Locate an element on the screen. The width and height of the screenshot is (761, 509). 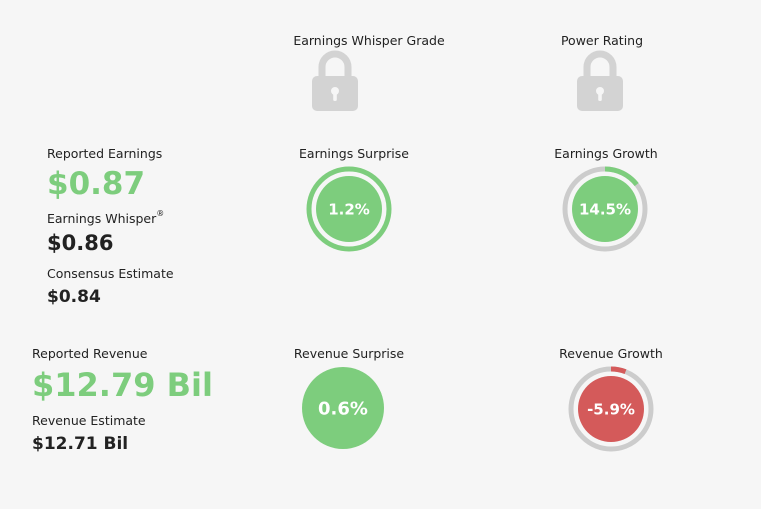
earnings-surprise-value: 1.2% is located at coordinates (349, 210).